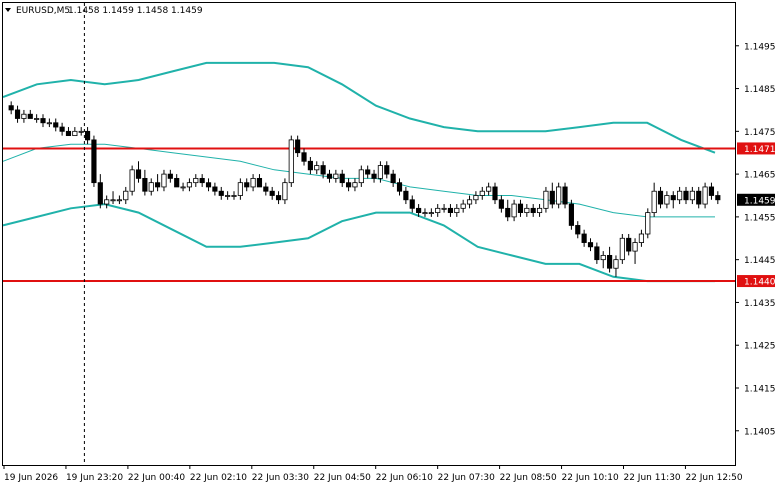 This screenshot has height=489, width=781. What do you see at coordinates (760, 390) in the screenshot?
I see `price-tick-label: 1.1415` at bounding box center [760, 390].